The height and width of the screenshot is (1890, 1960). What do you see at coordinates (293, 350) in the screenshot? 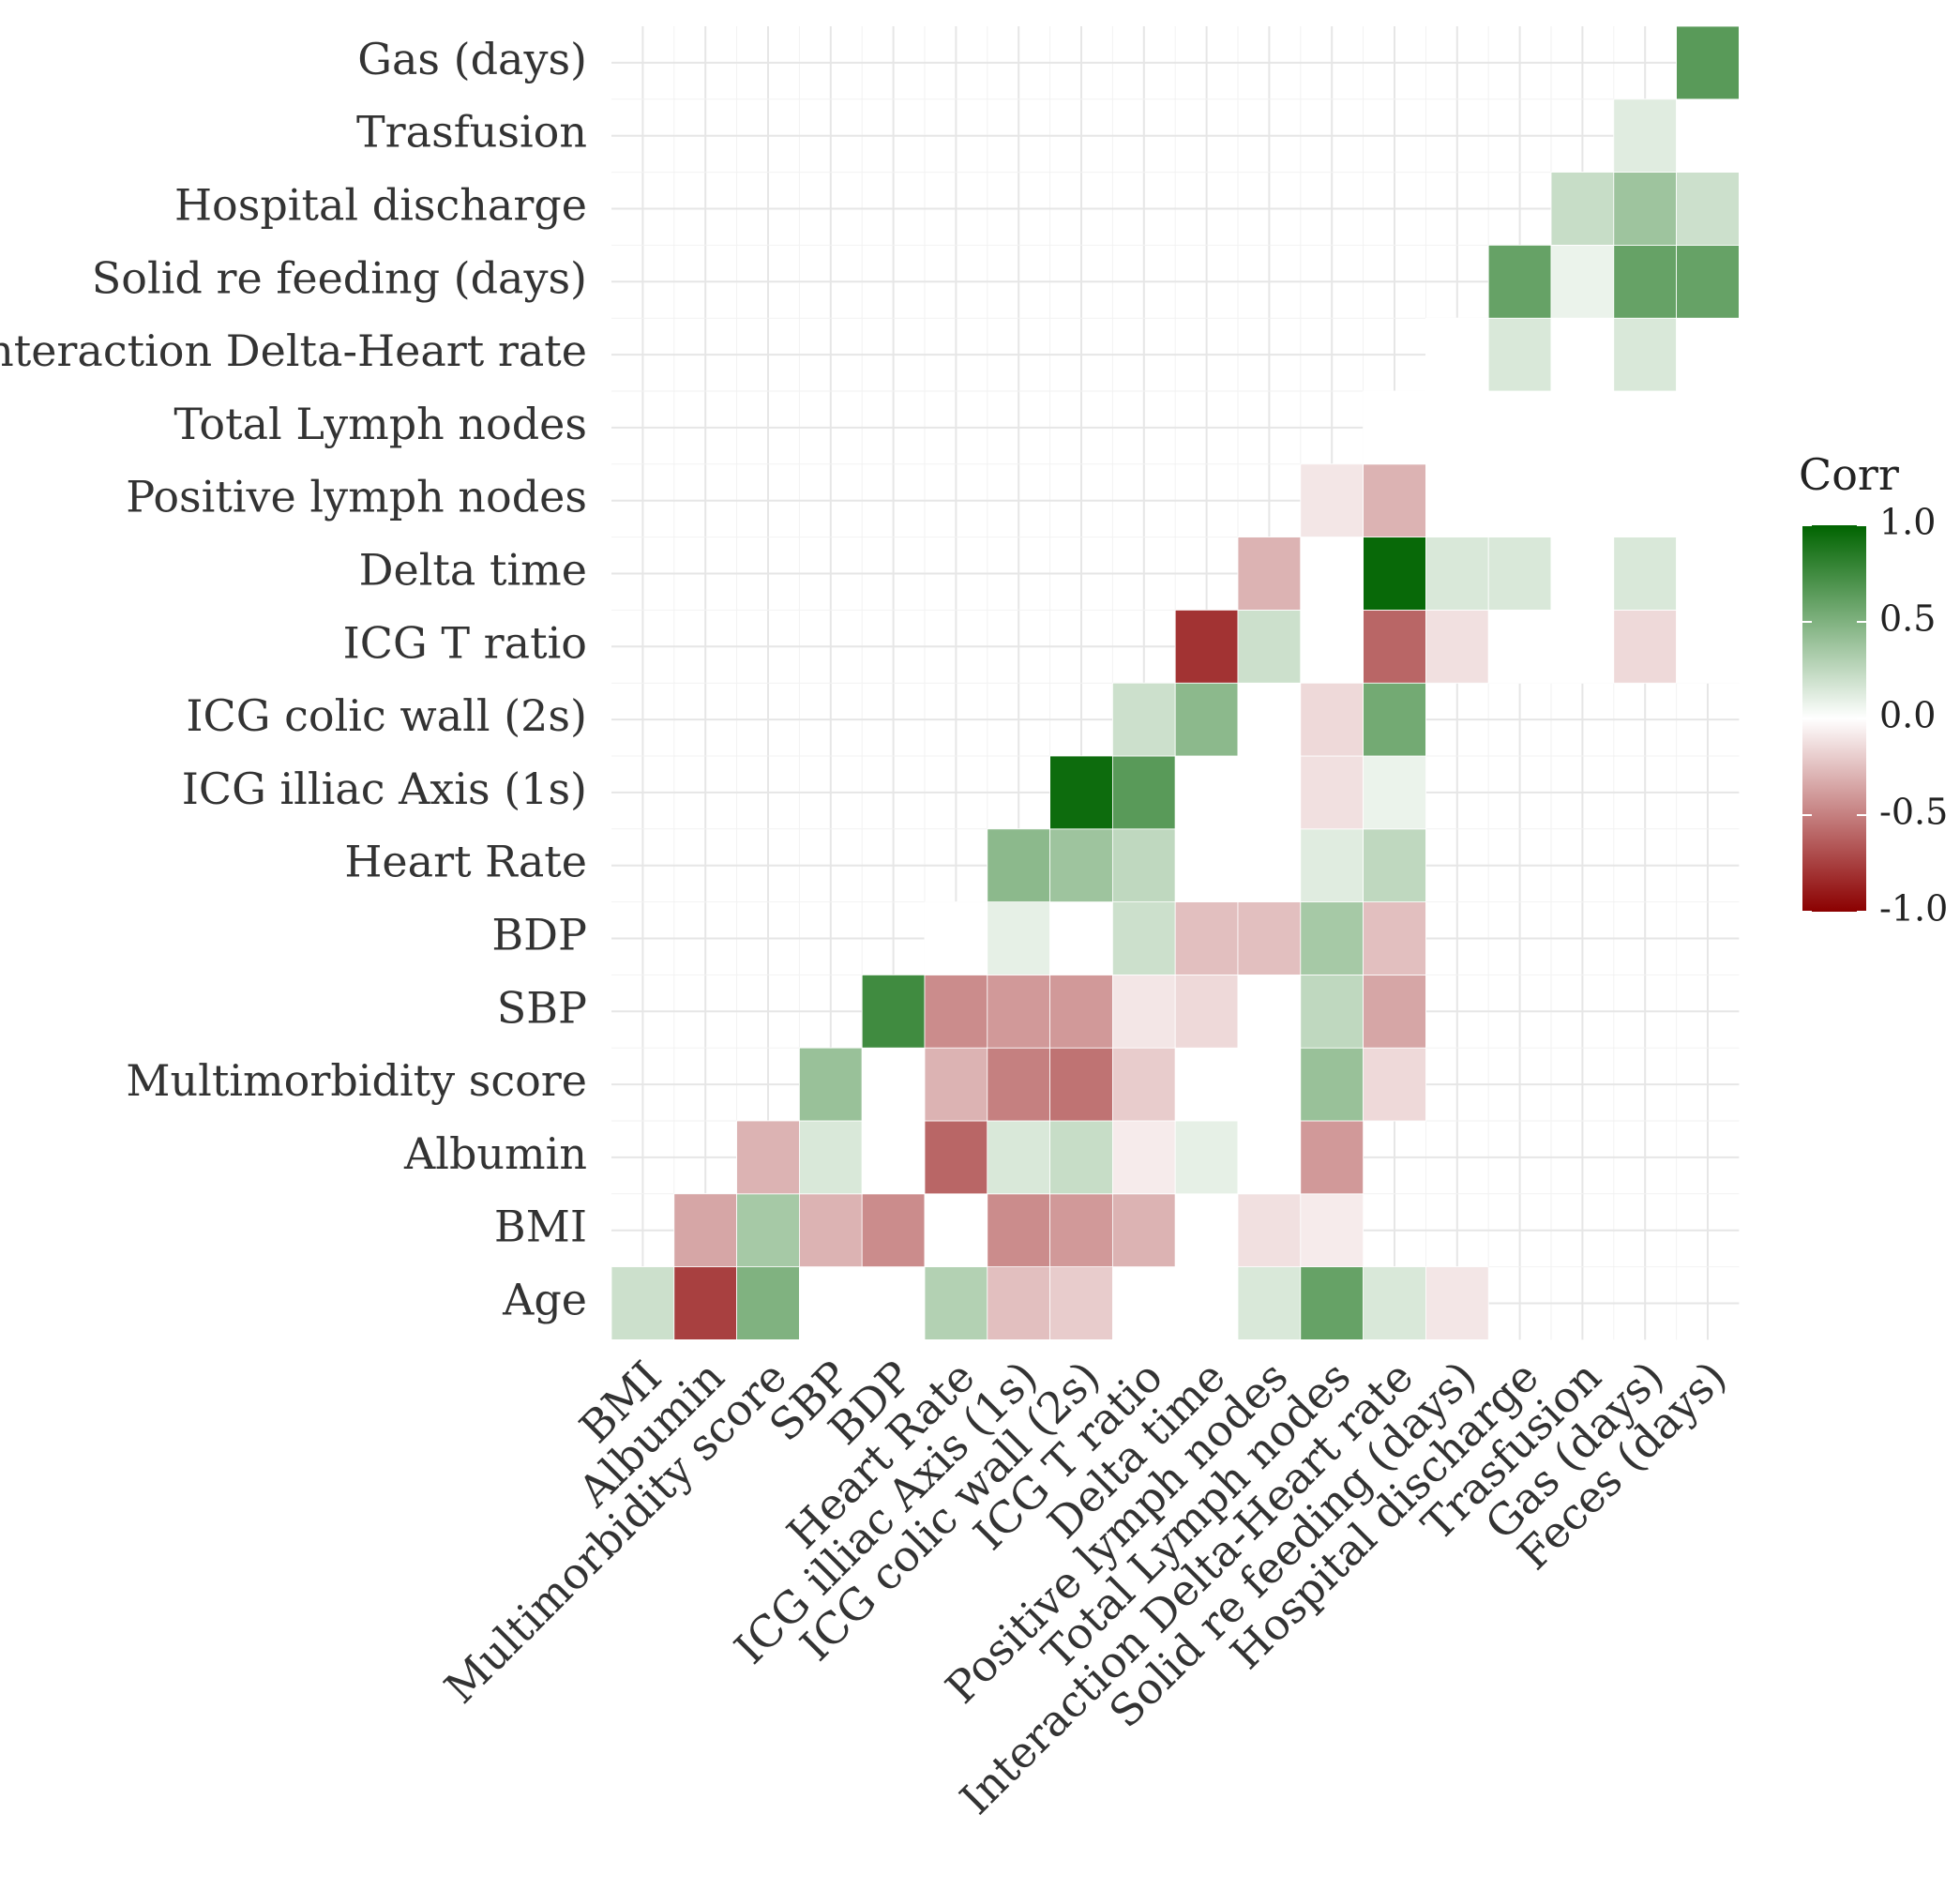
I see `y-tick-label: Interaction Delta-Heart rate` at bounding box center [293, 350].